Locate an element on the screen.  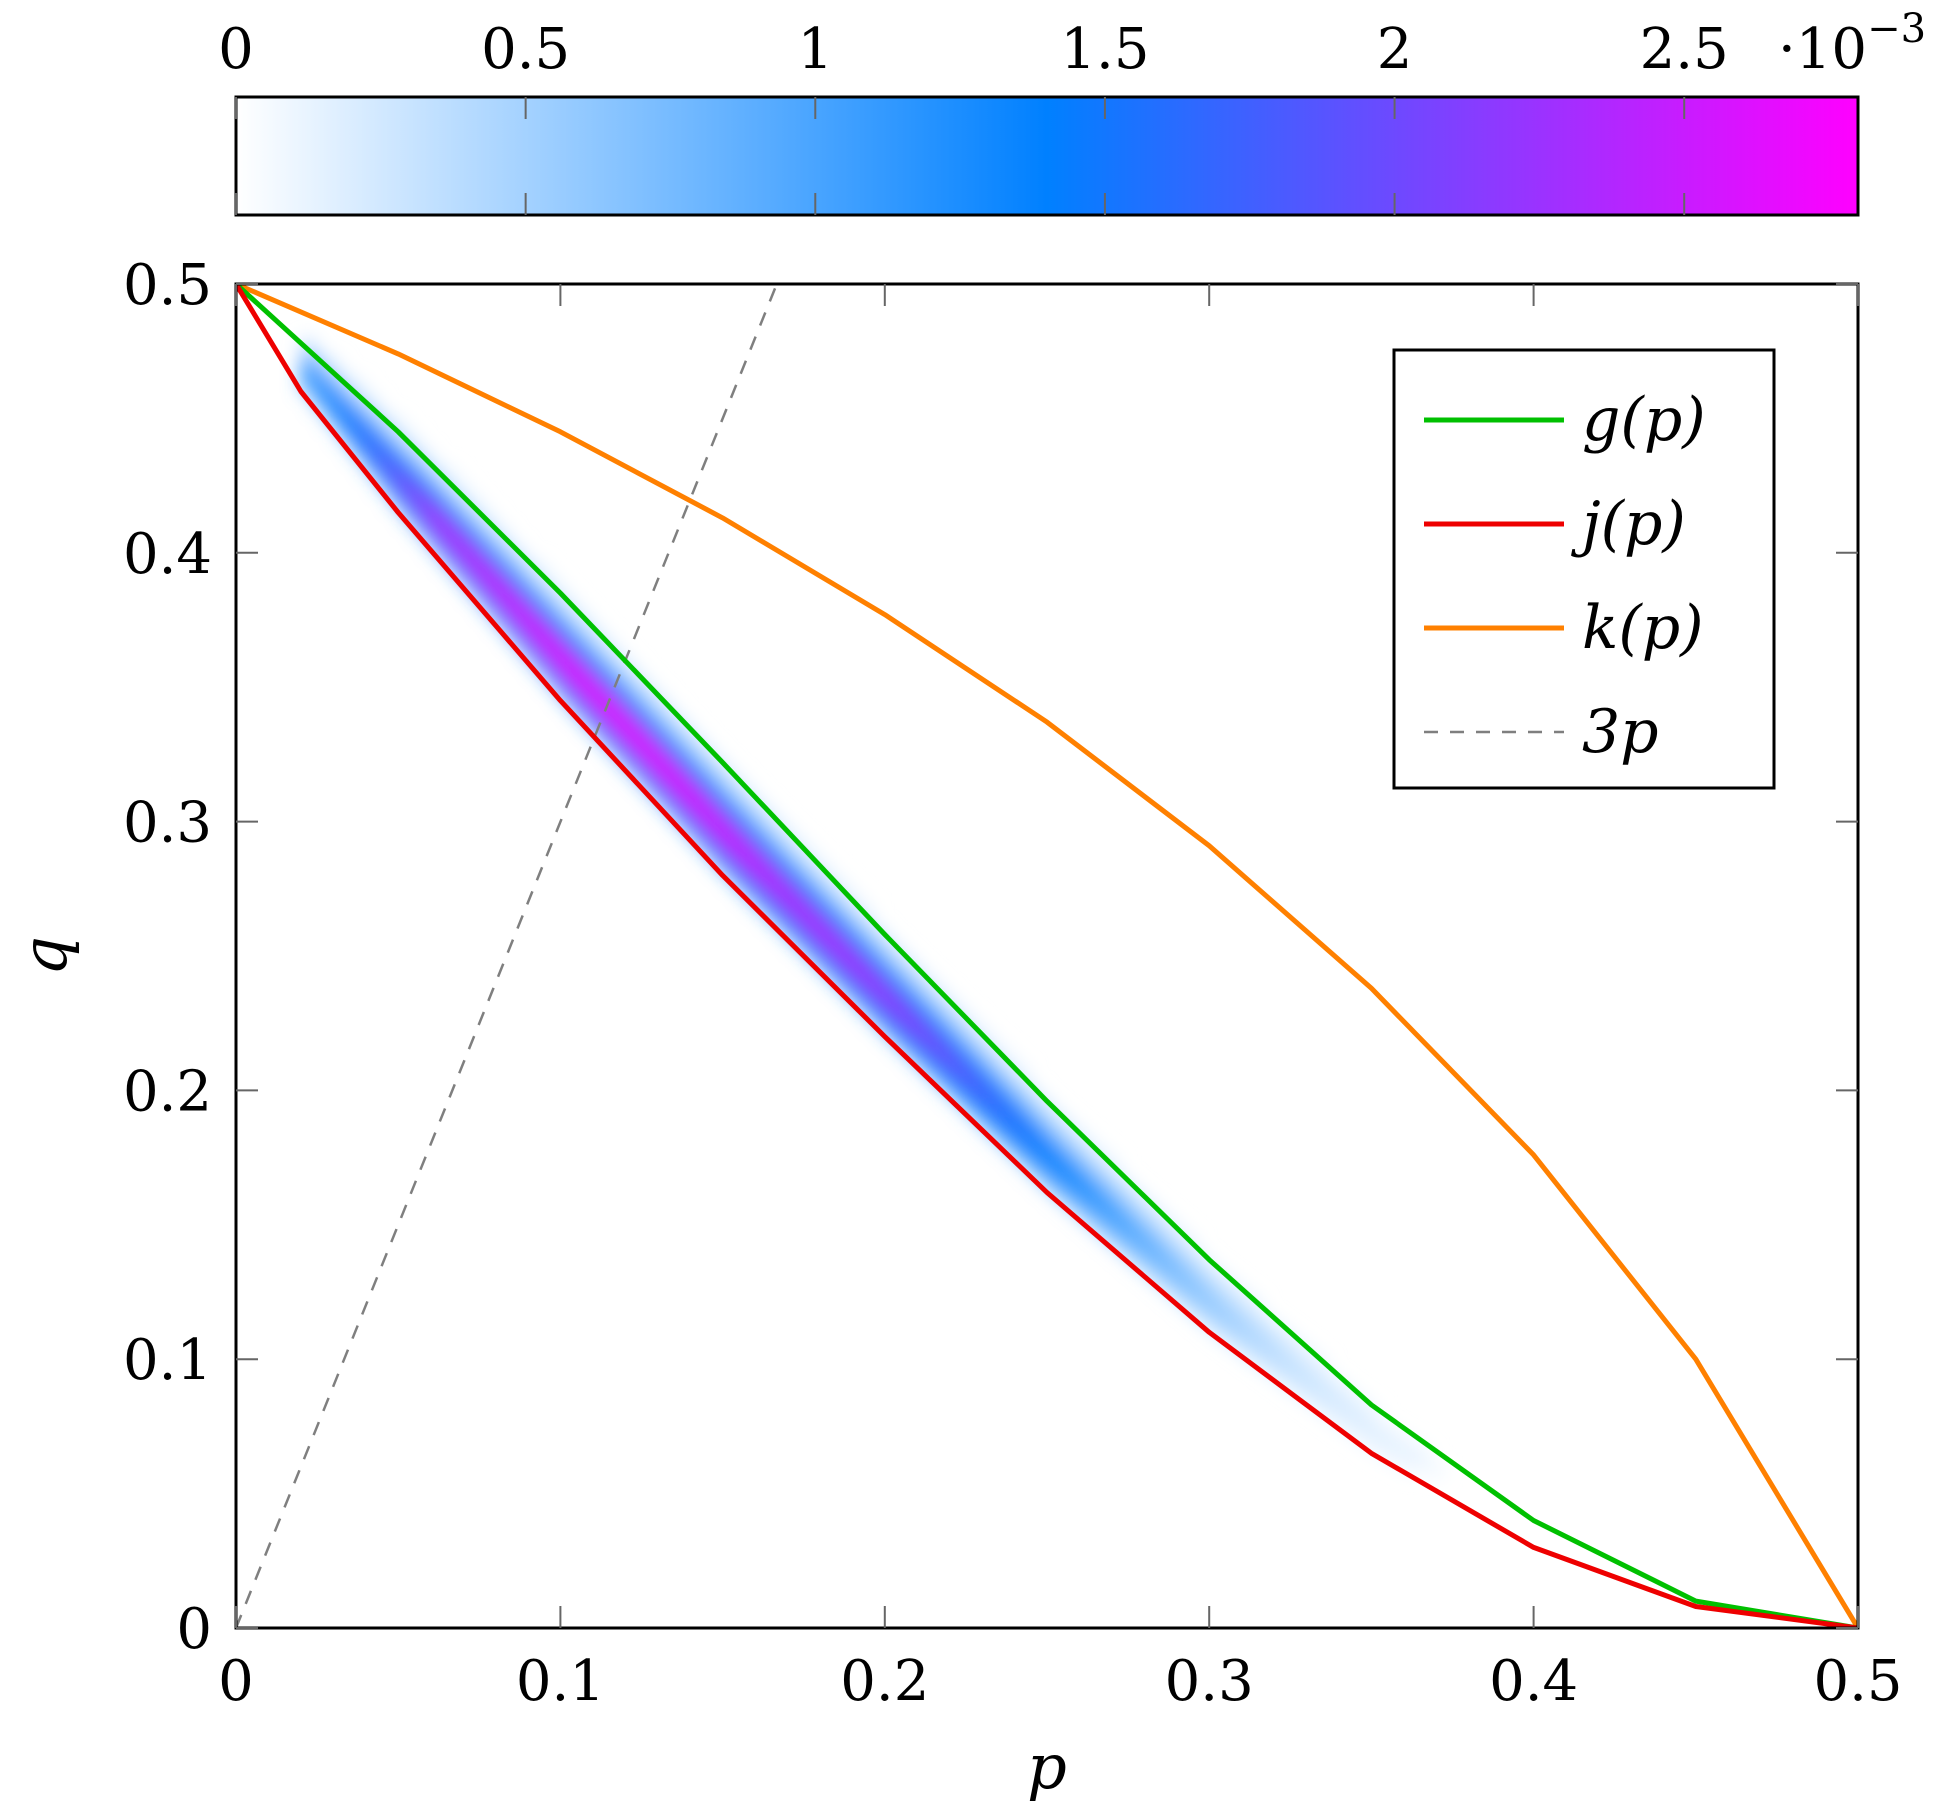
legend-label: j(p) is located at coordinates (1628, 524).